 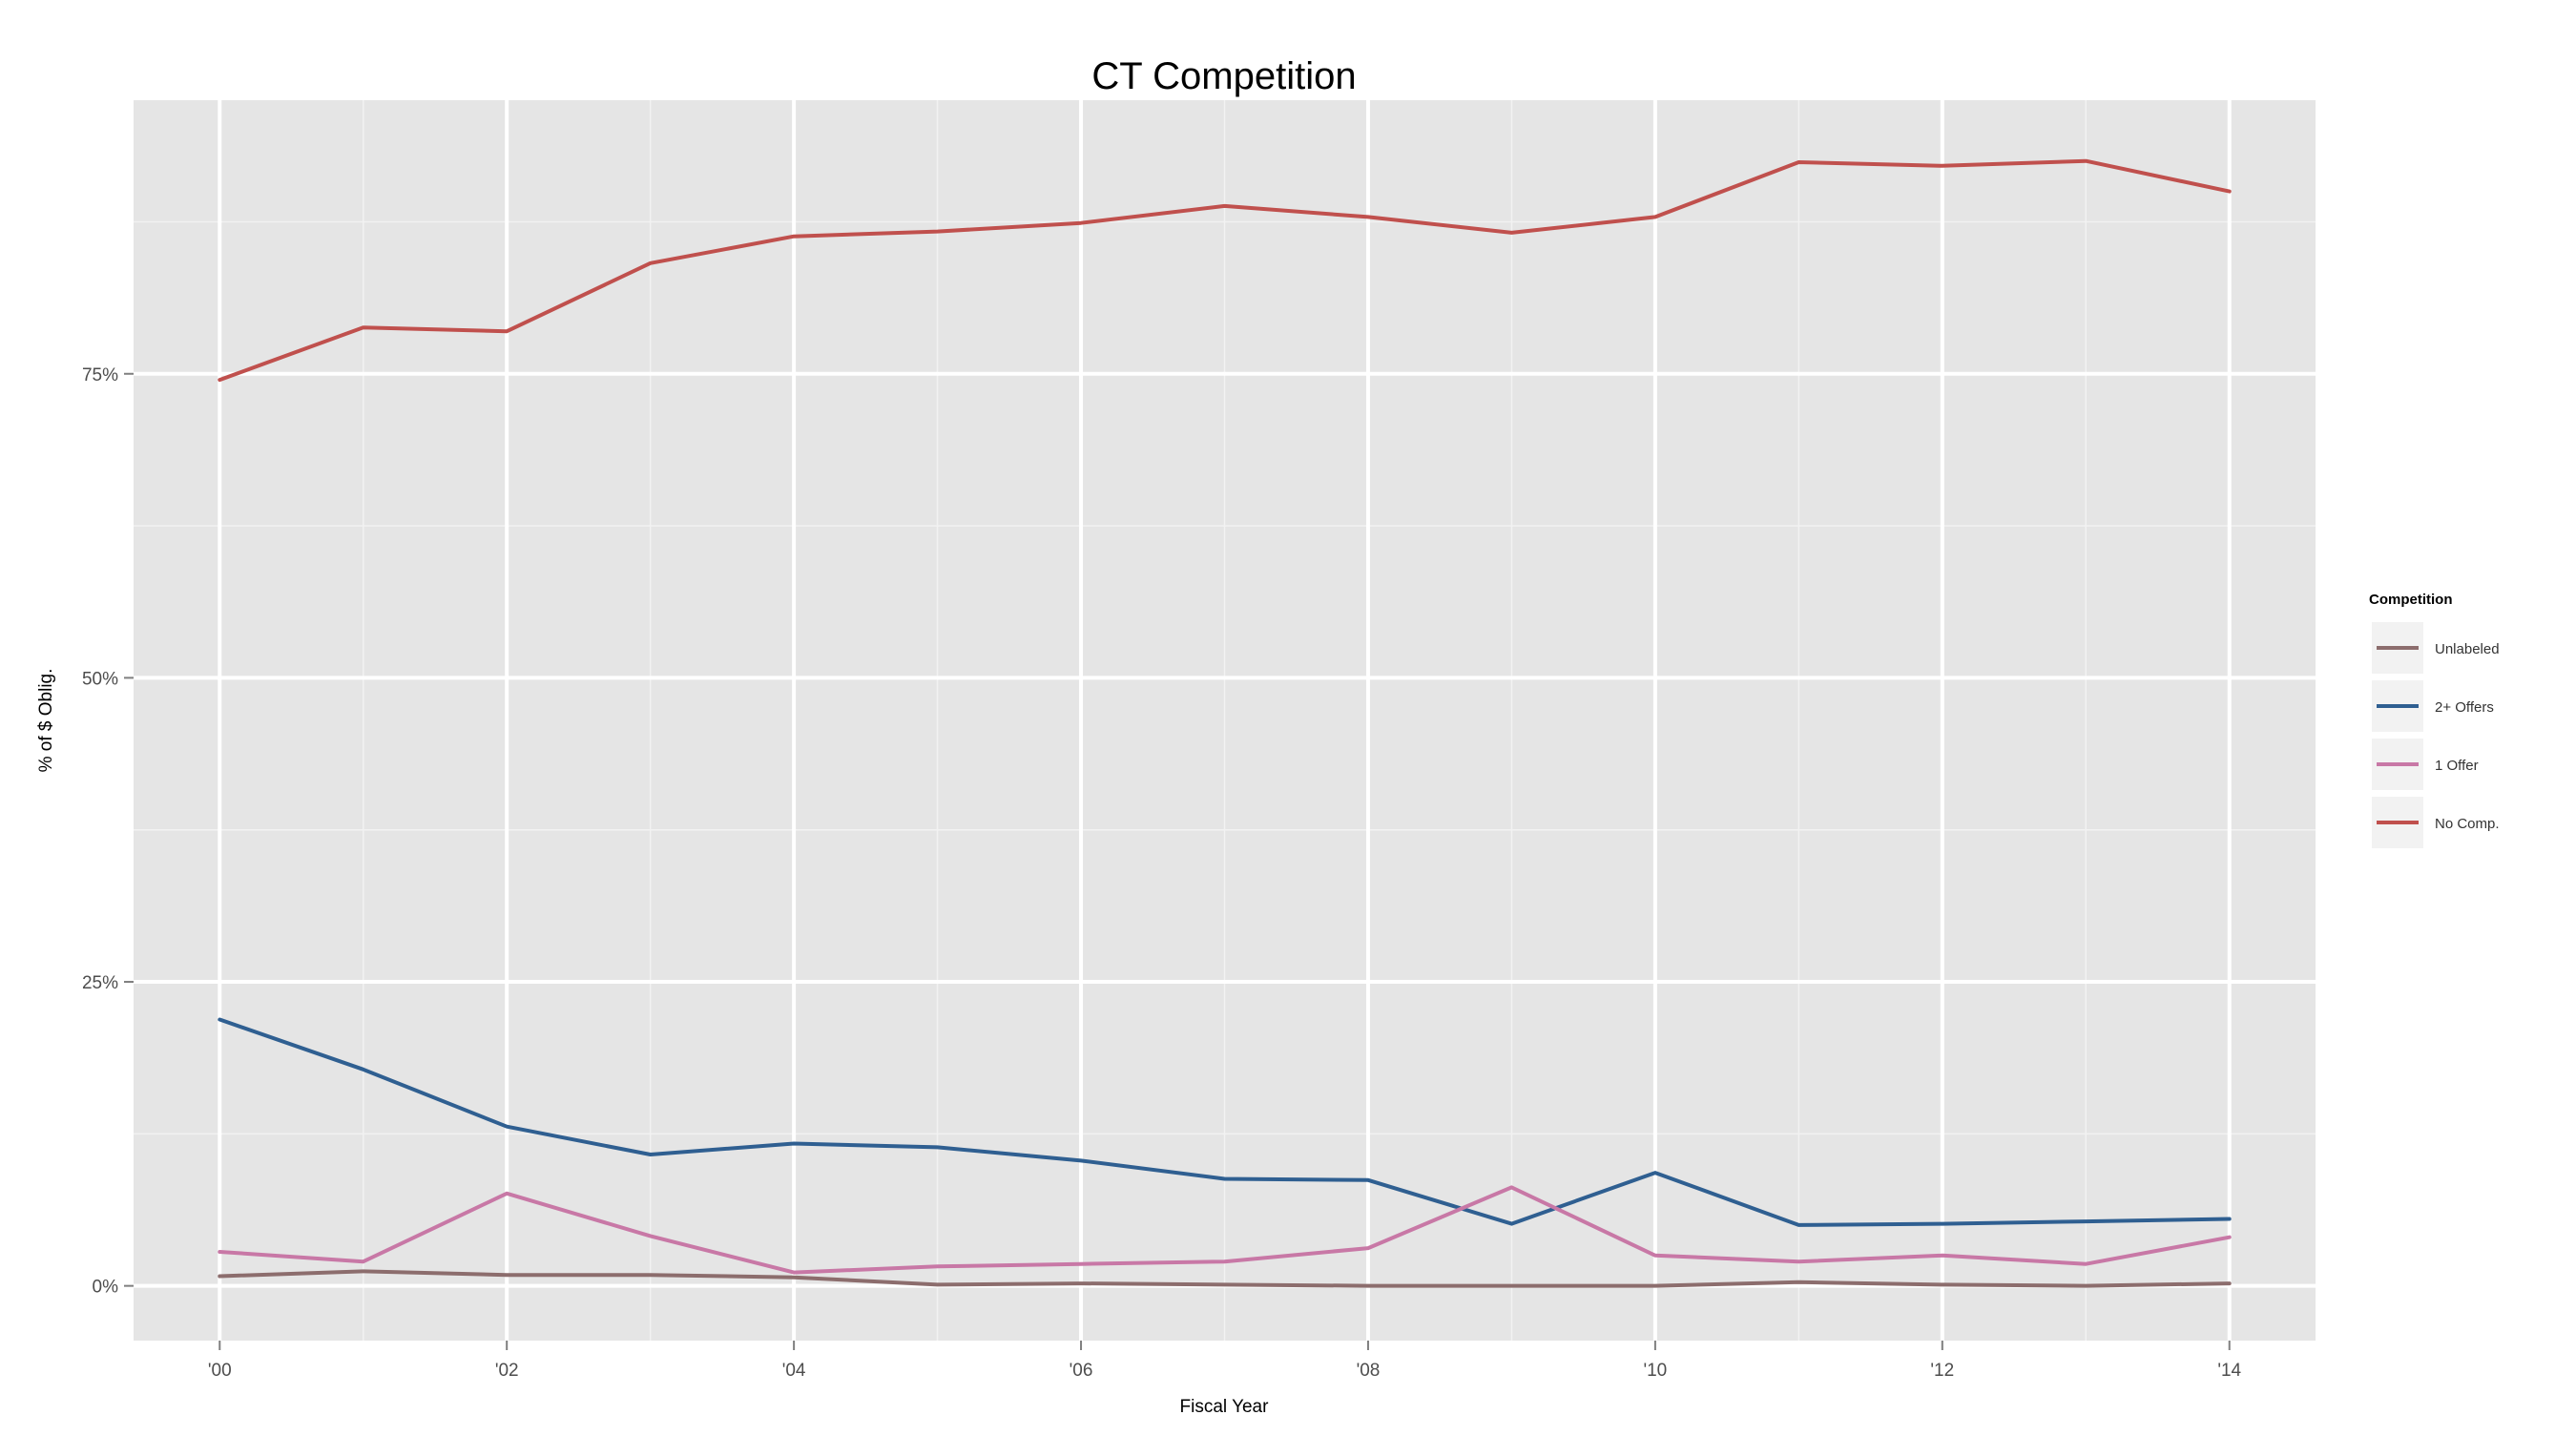 I want to click on x-tick-label: '02, so click(x=507, y=1371).